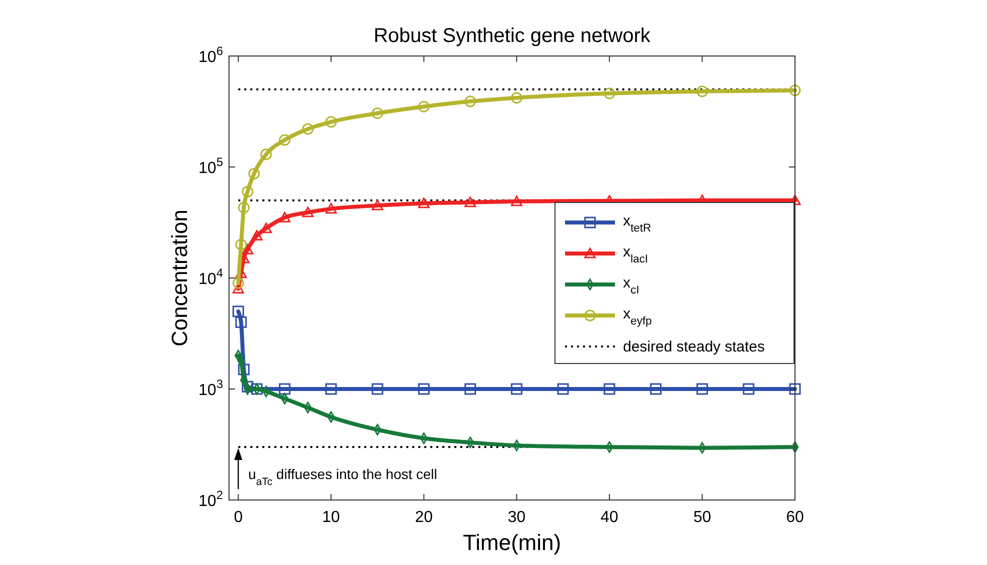 The width and height of the screenshot is (987, 565). What do you see at coordinates (211, 388) in the screenshot?
I see `y-tick-label: 10$^{3}$` at bounding box center [211, 388].